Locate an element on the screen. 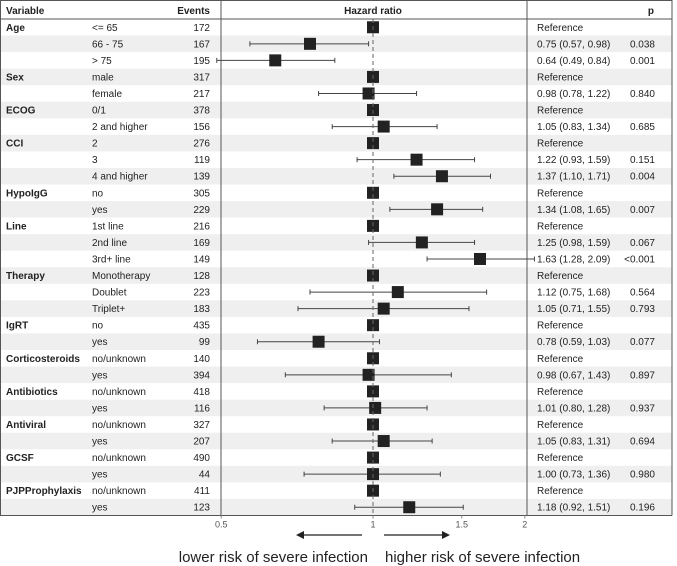  row-events: 378 is located at coordinates (201, 111).